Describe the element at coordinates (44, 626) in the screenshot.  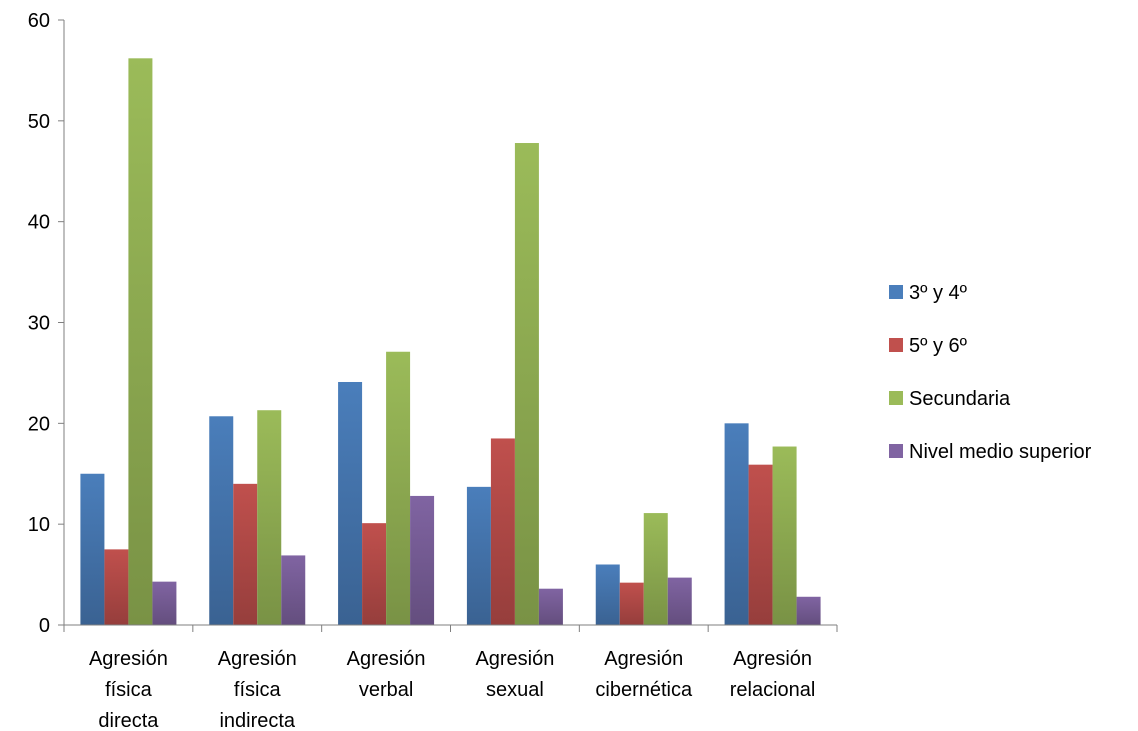
I see `y-tick-label: 0` at that location.